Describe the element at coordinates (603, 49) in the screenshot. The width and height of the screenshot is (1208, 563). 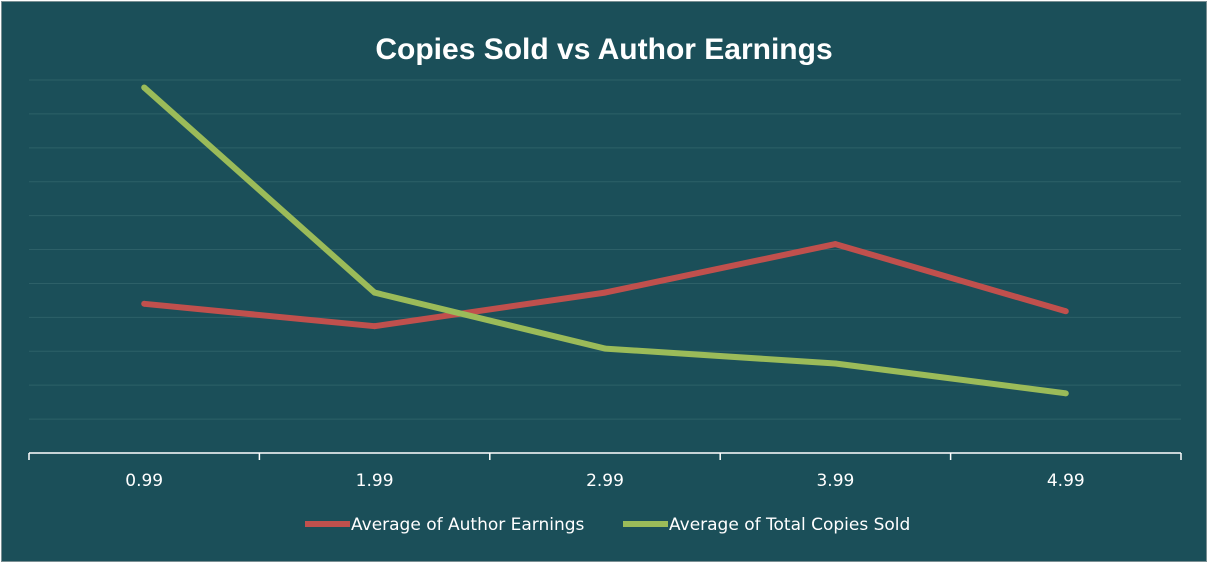
I see `chart-title: Copies Sold vs Author Earnings` at that location.